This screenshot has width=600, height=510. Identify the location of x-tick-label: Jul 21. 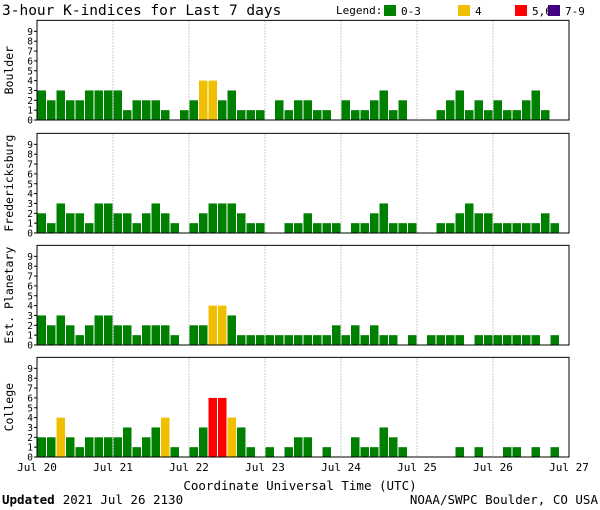
(113, 467).